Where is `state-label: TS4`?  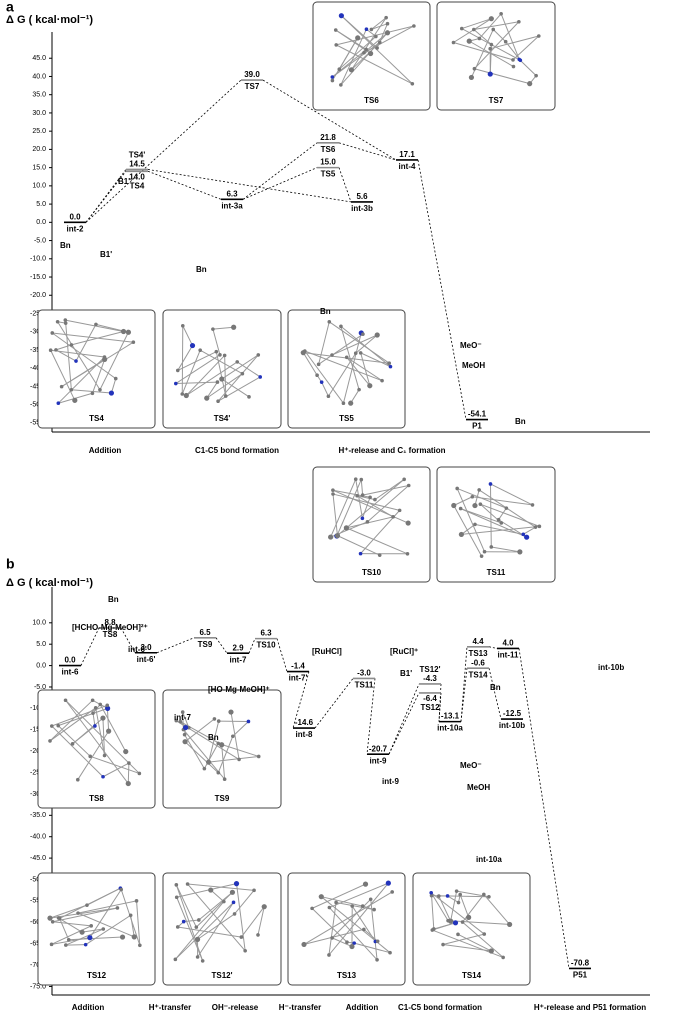
state-label: TS4 is located at coordinates (137, 185).